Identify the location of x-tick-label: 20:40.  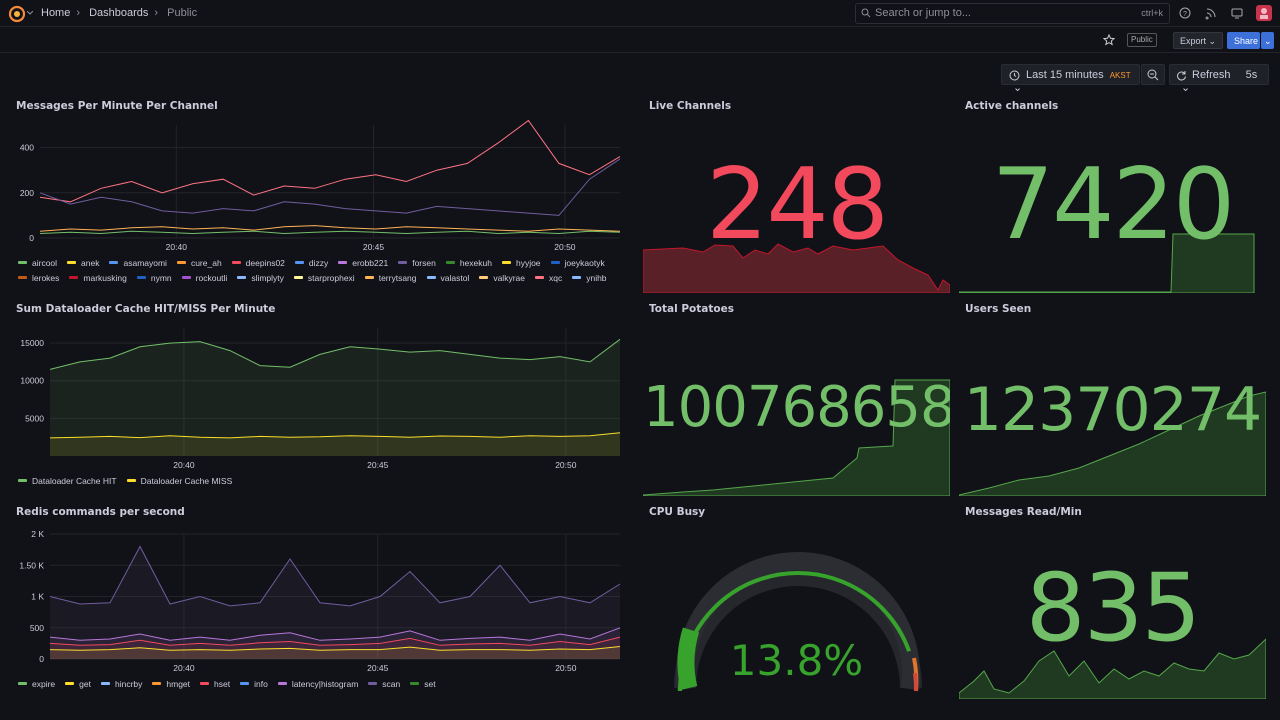
(184, 668).